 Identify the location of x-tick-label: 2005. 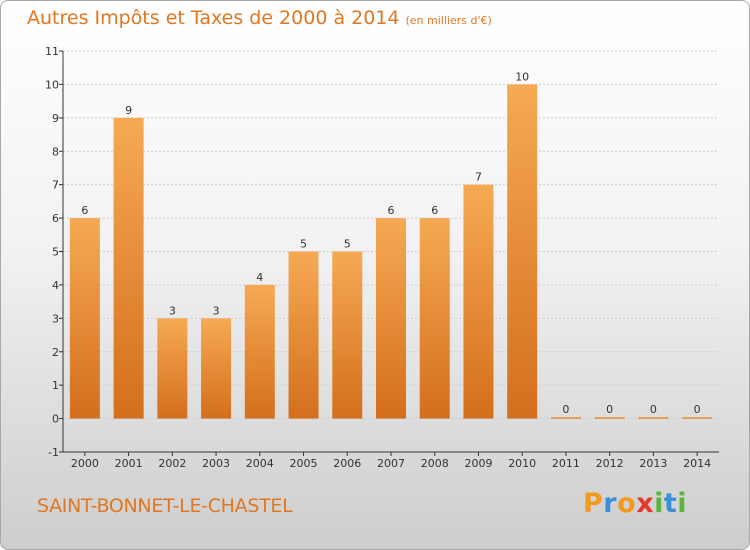
(304, 463).